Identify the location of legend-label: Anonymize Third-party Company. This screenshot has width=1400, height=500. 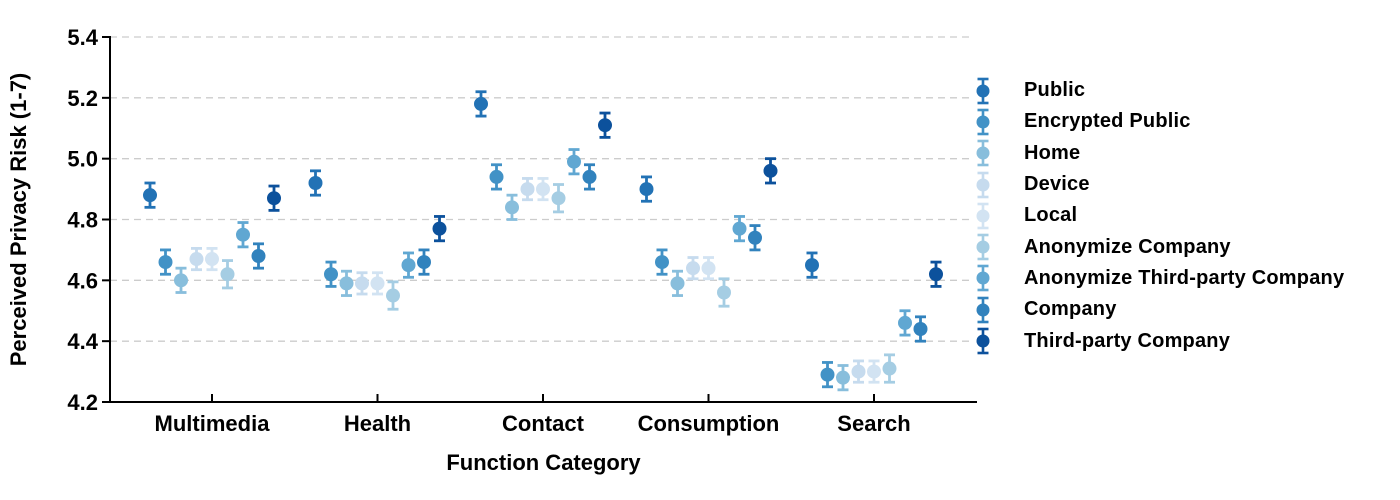
(1184, 277).